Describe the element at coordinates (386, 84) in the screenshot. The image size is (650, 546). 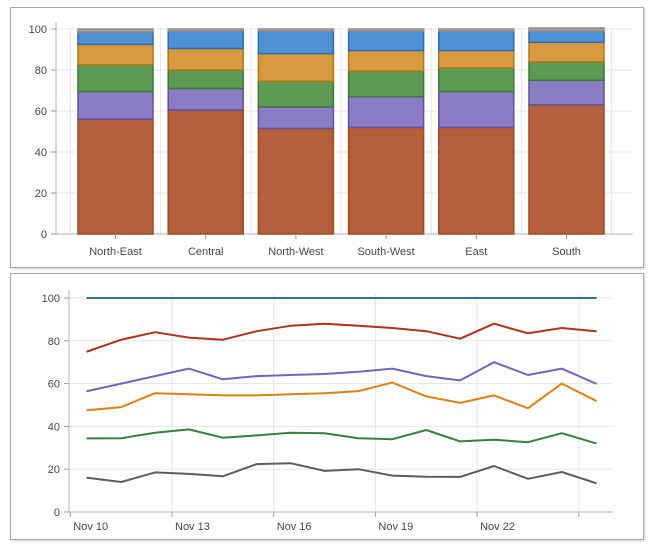
I see `bar-segment-south-west-green` at that location.